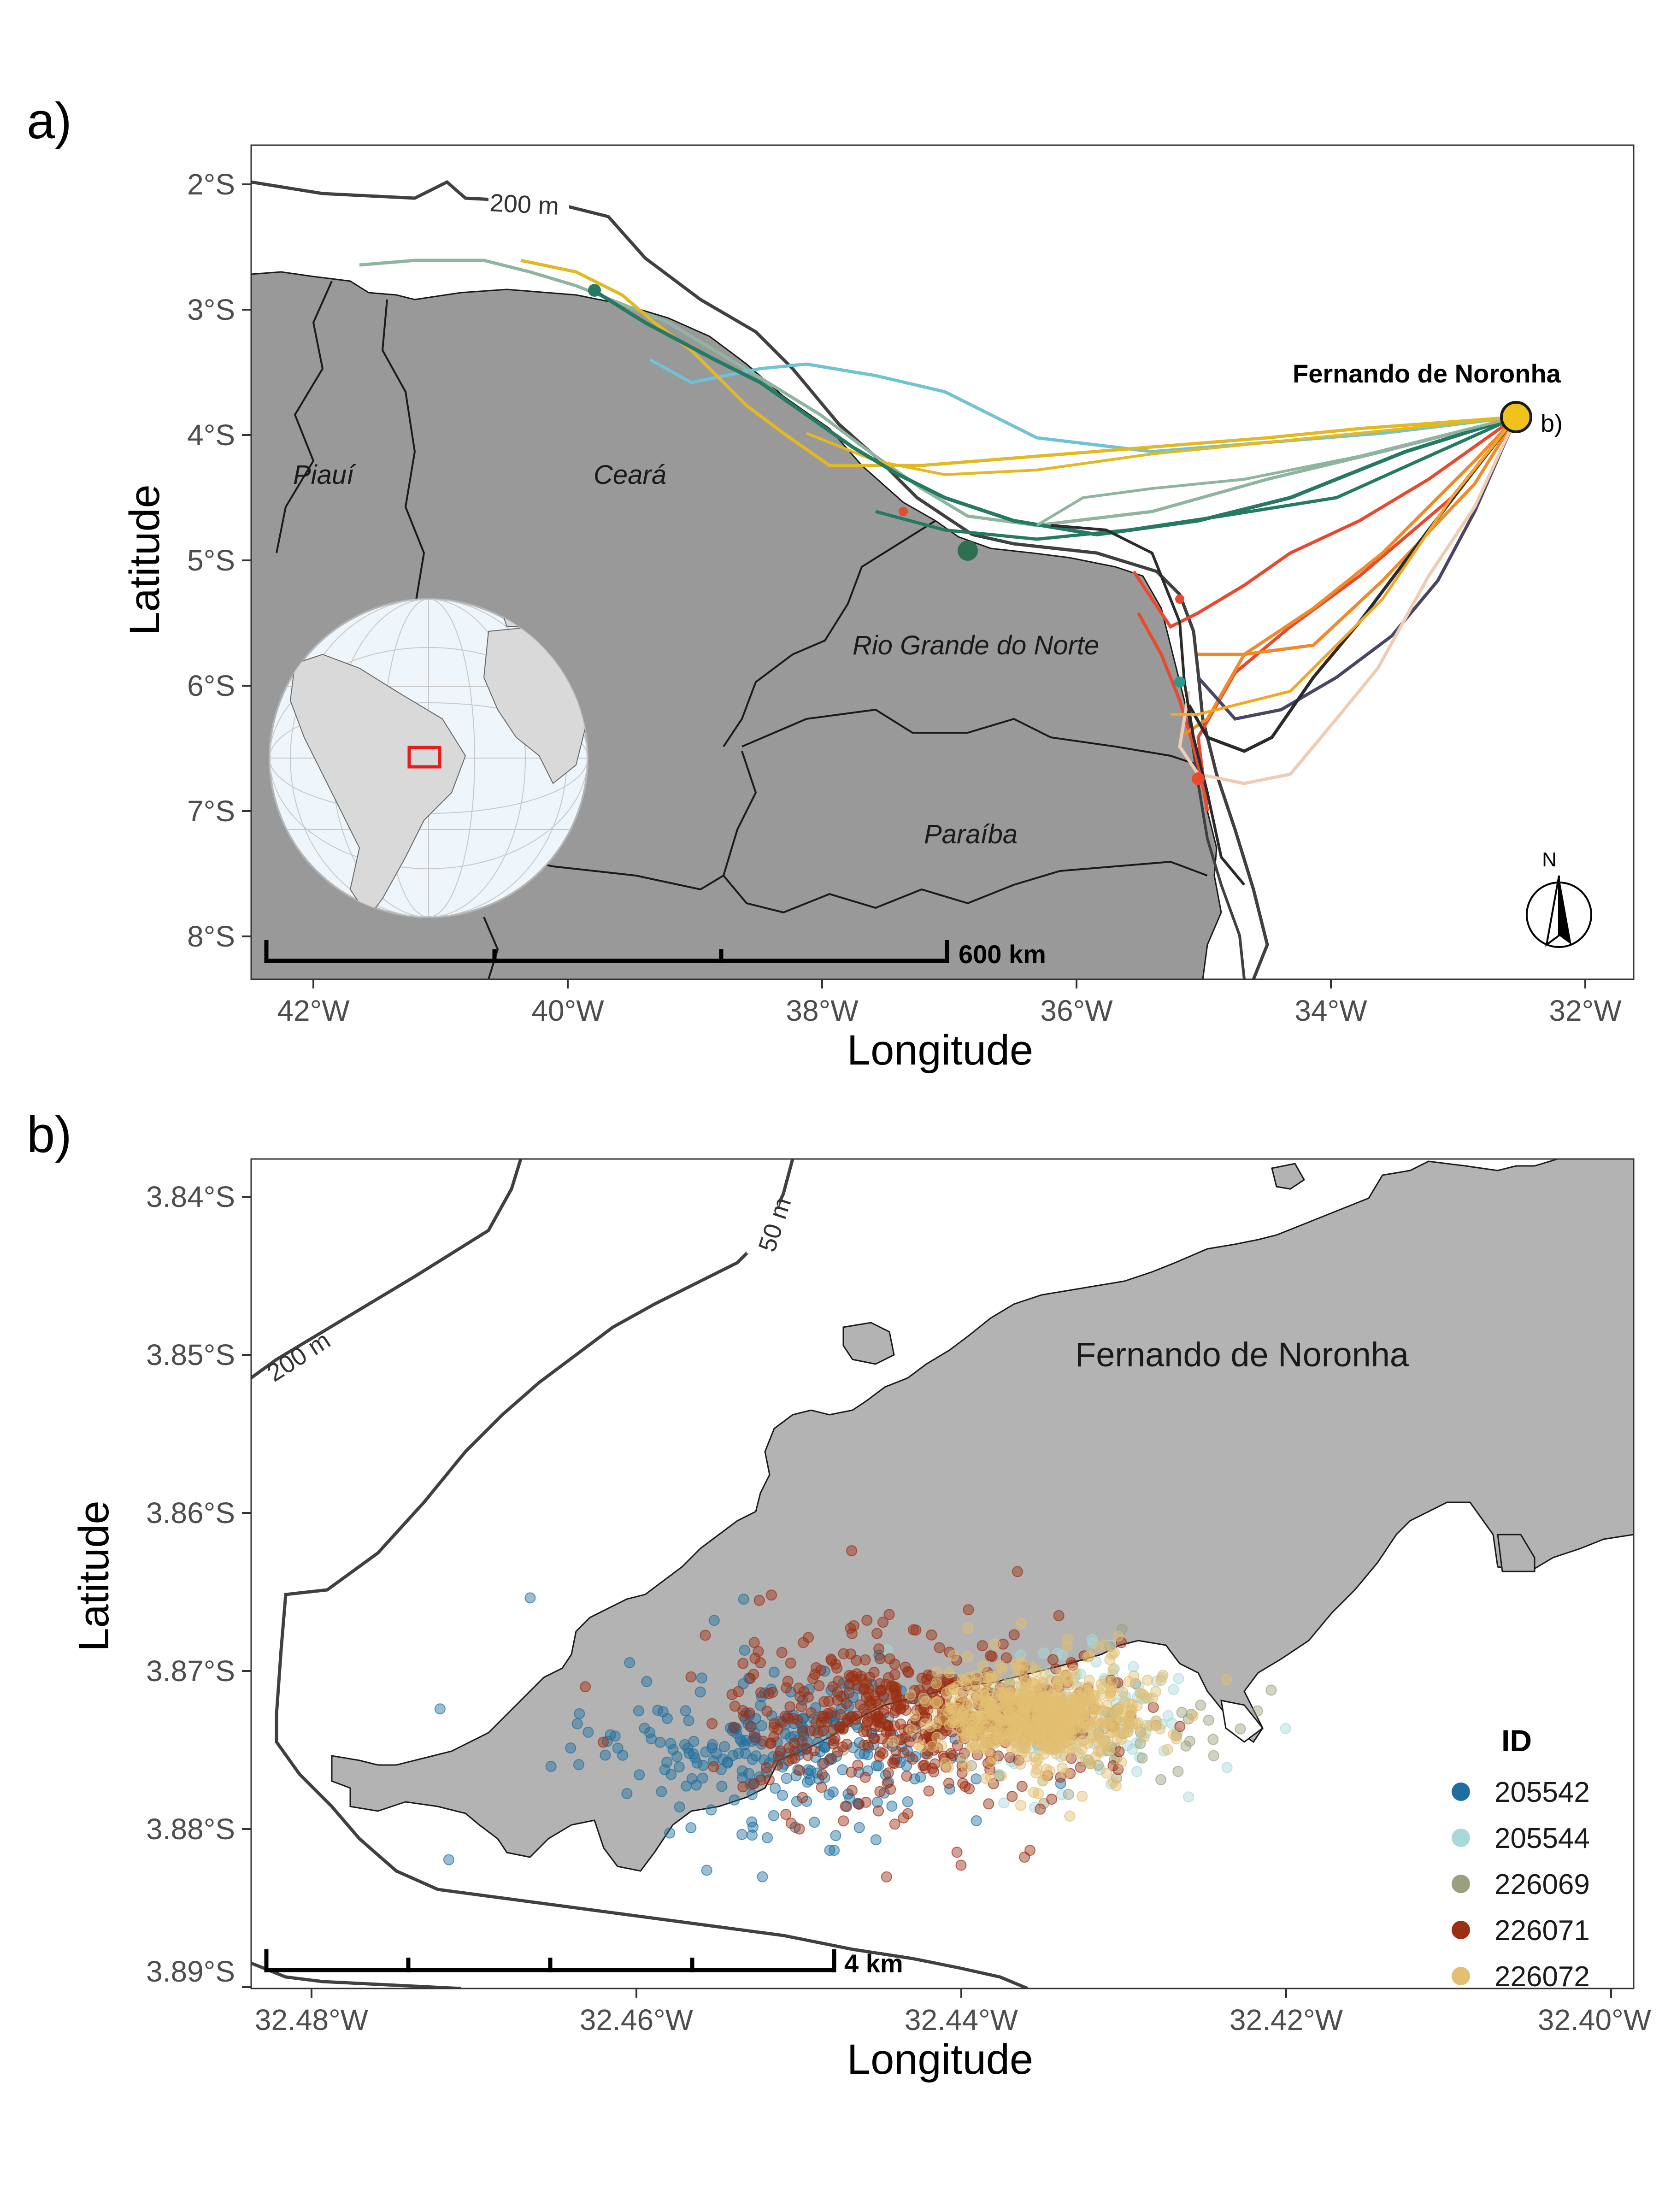  I want to click on contour-200m-b-lower, so click(356, 1974).